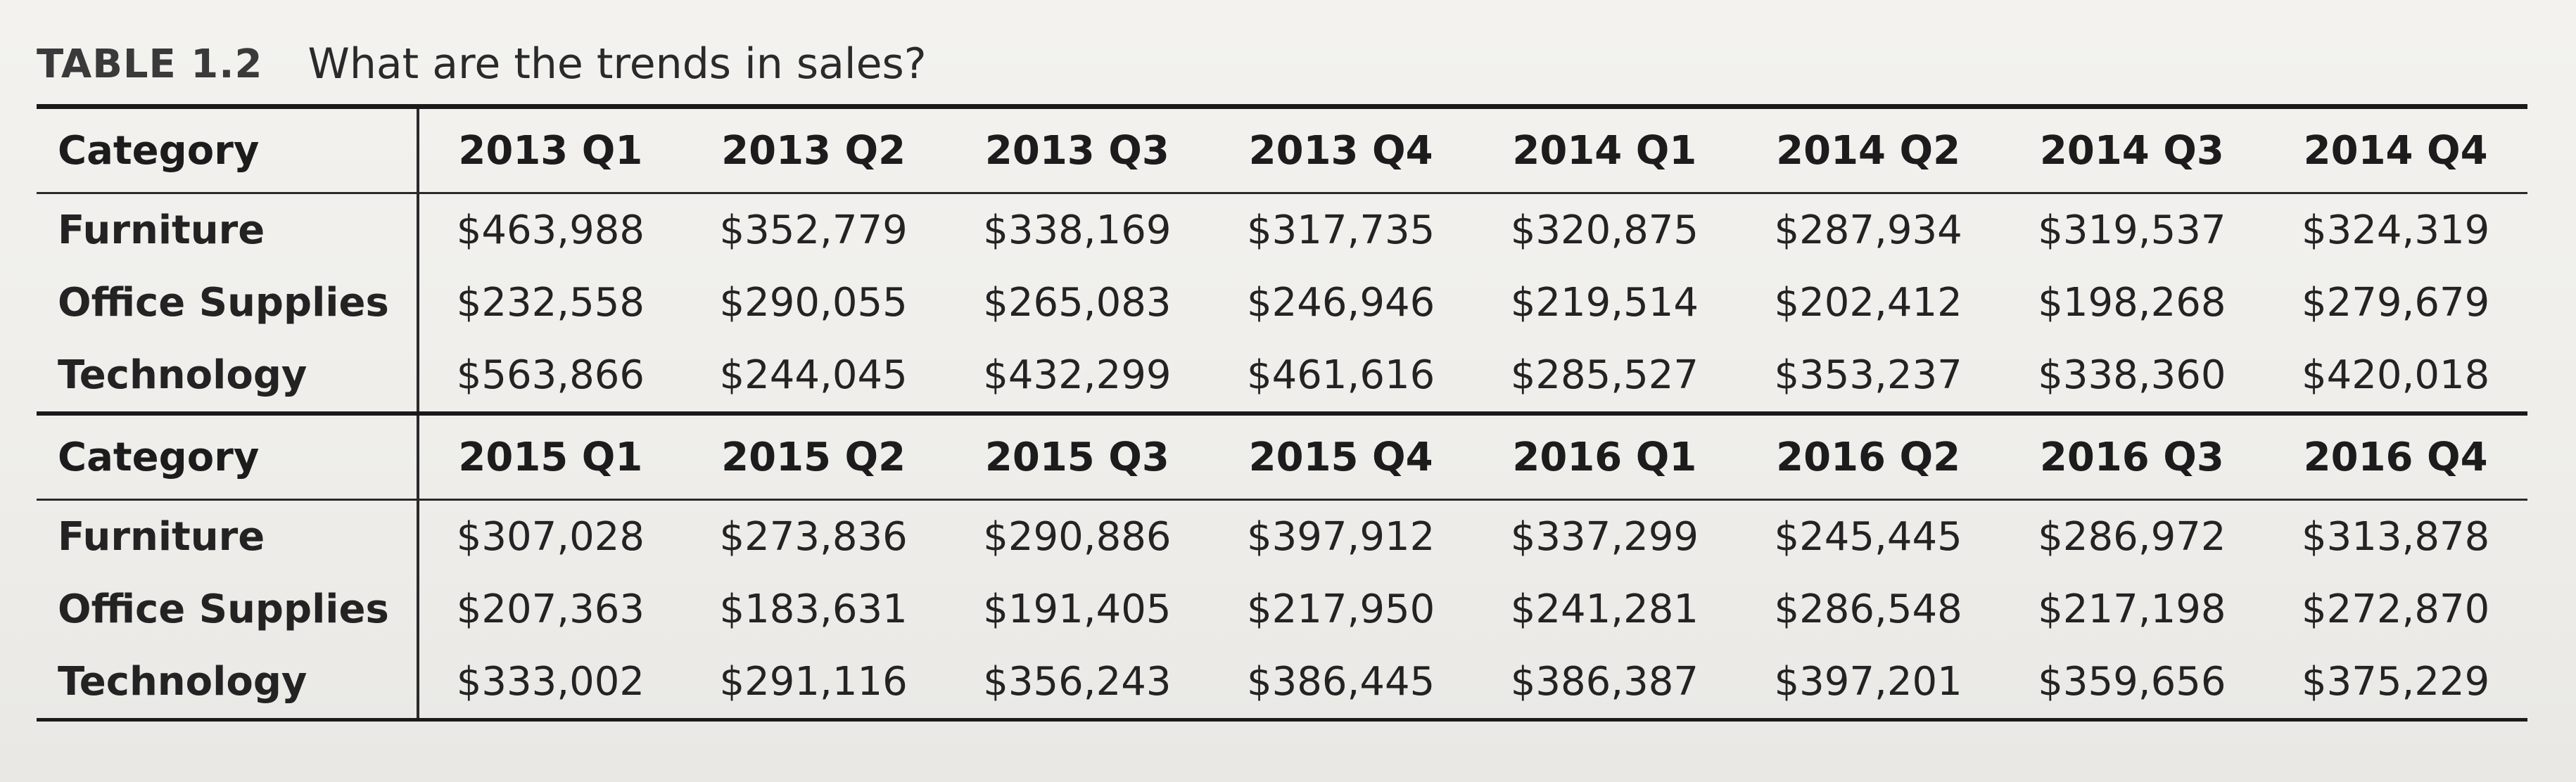 The image size is (2576, 782). Describe the element at coordinates (2132, 684) in the screenshot. I see `sales-value-cell: $359,656` at that location.